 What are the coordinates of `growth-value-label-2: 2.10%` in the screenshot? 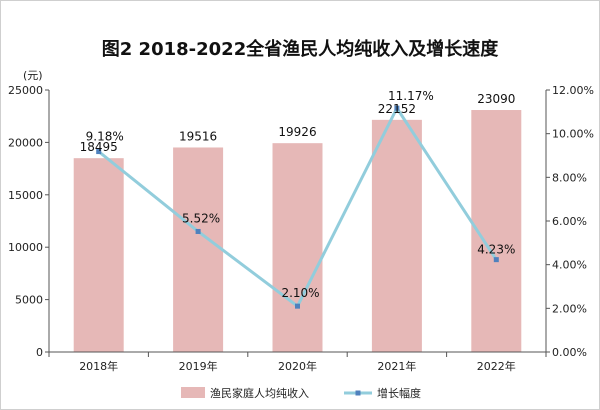 It's located at (300, 293).